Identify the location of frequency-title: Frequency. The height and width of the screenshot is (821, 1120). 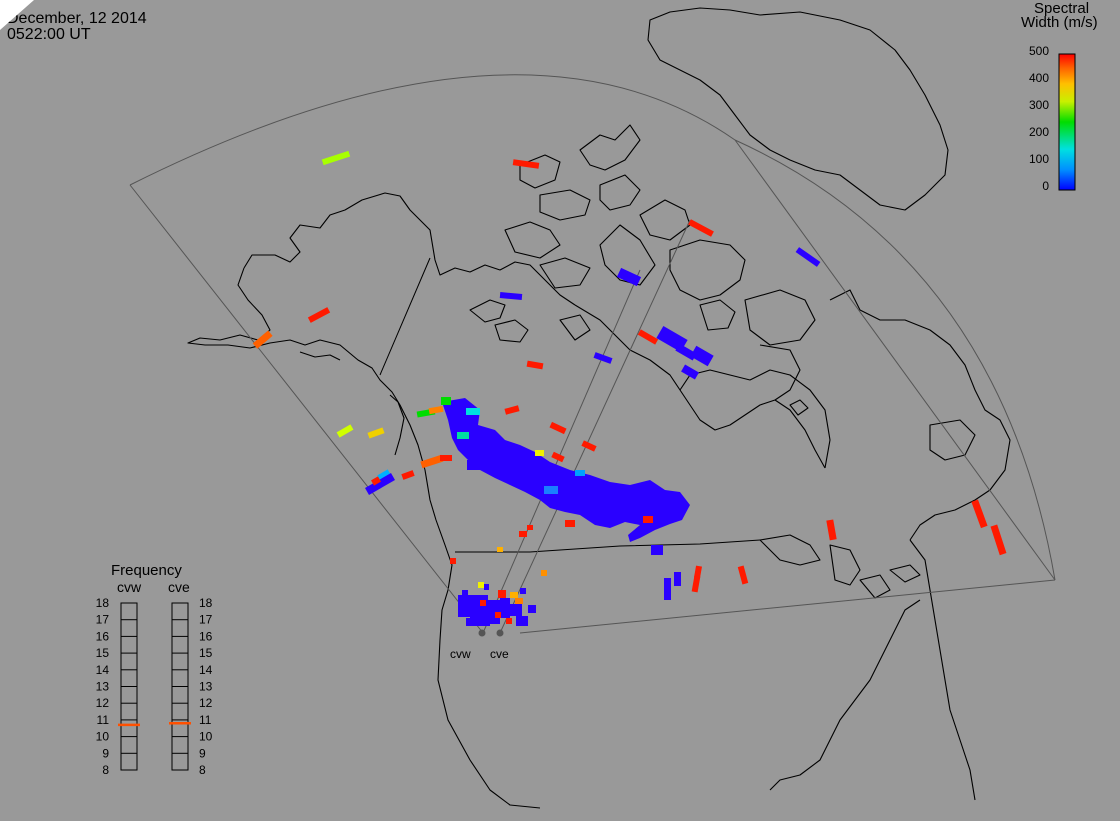
(146, 570).